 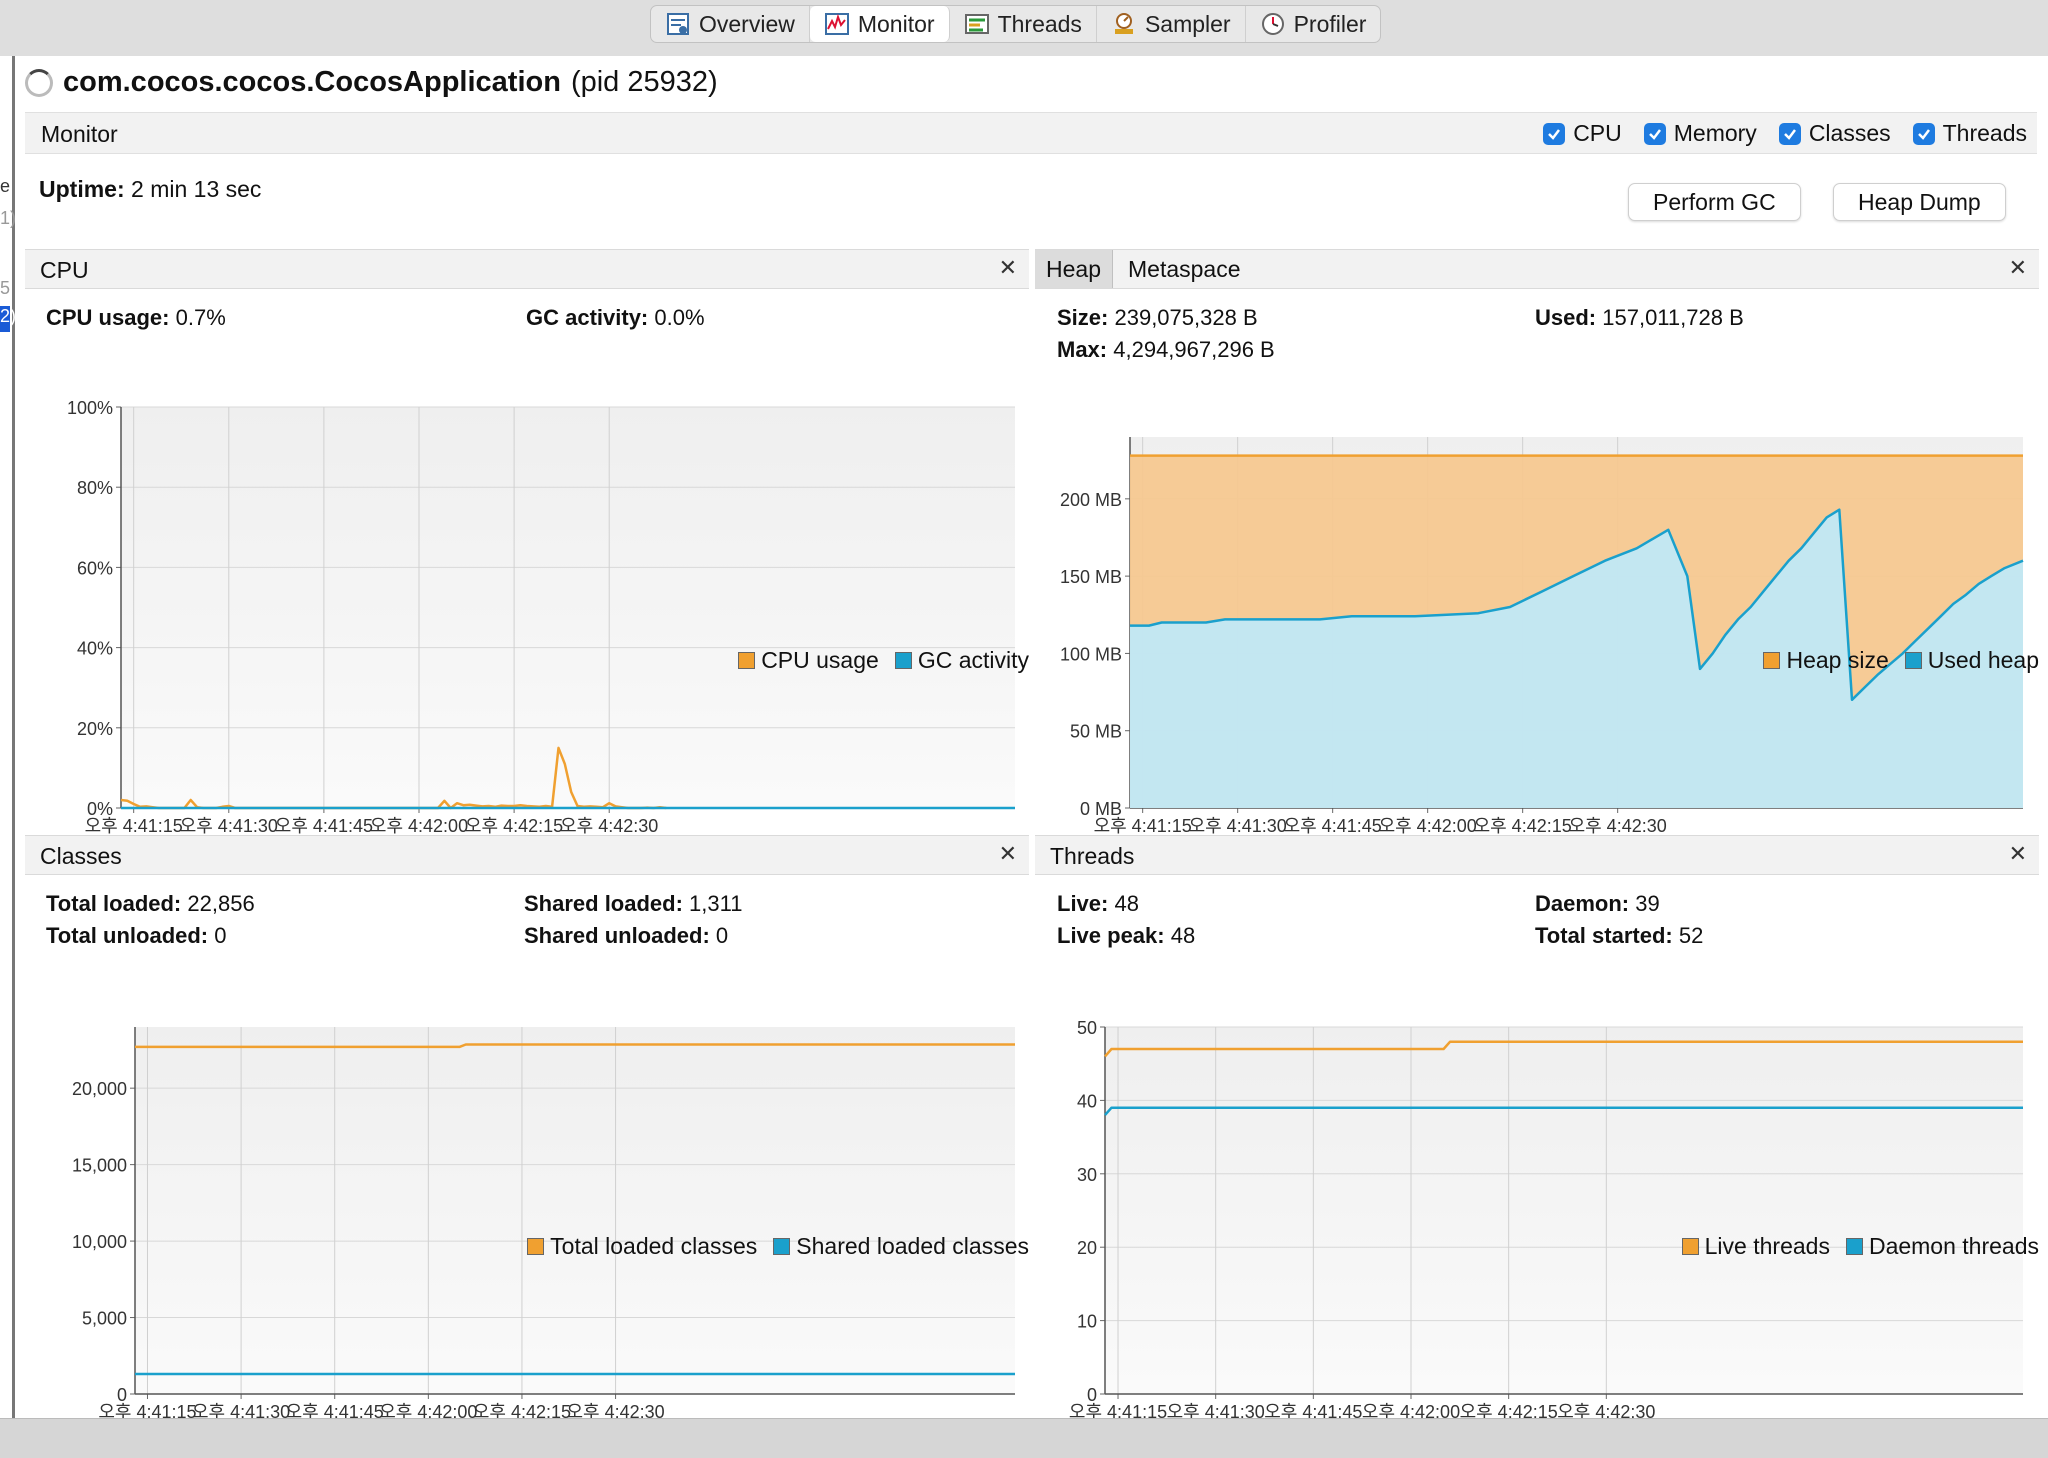 What do you see at coordinates (1187, 23) in the screenshot?
I see `tab-sampler-label: Sampler` at bounding box center [1187, 23].